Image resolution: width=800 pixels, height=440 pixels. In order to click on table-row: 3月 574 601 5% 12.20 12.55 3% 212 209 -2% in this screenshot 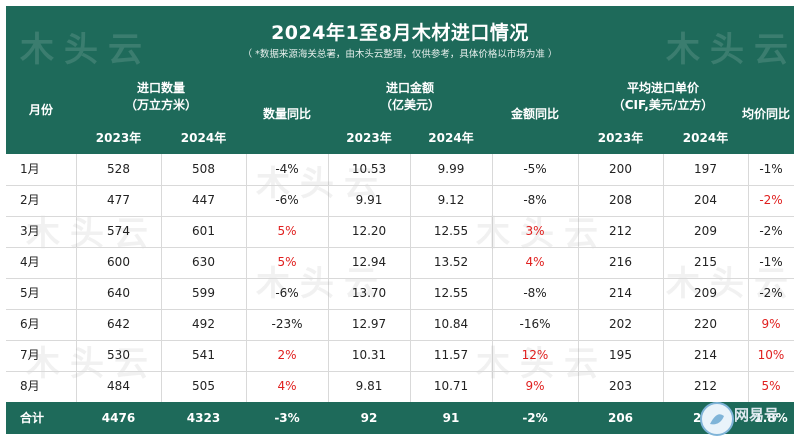, I will do `click(400, 232)`.